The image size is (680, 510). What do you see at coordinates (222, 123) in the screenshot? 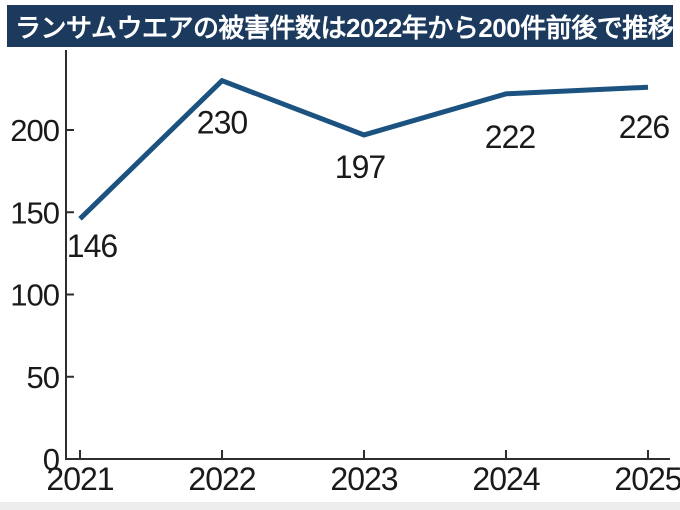
I see `data-label: 230` at bounding box center [222, 123].